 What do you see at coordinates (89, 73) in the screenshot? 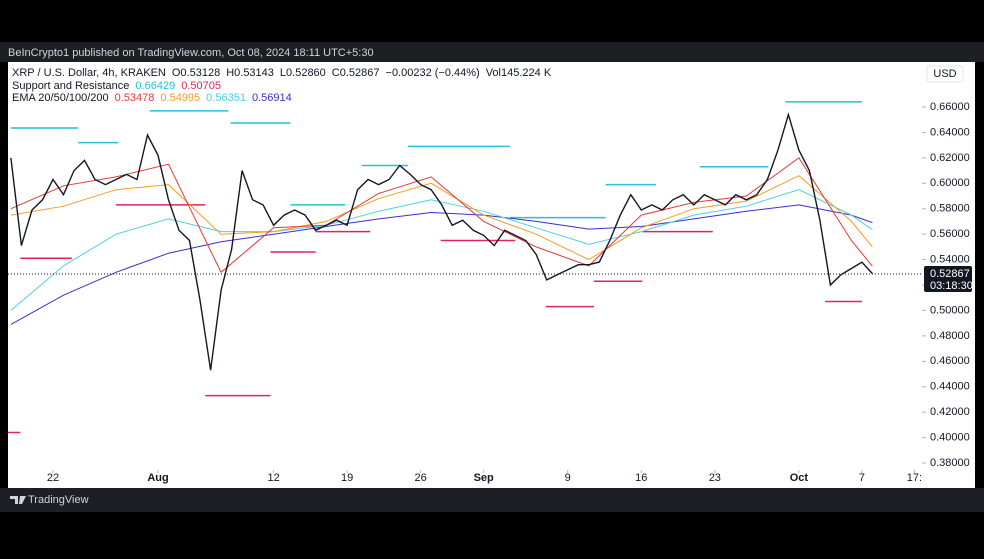
I see `symbol: XRP / U.S. Dollar, 4h, KRAKEN` at bounding box center [89, 73].